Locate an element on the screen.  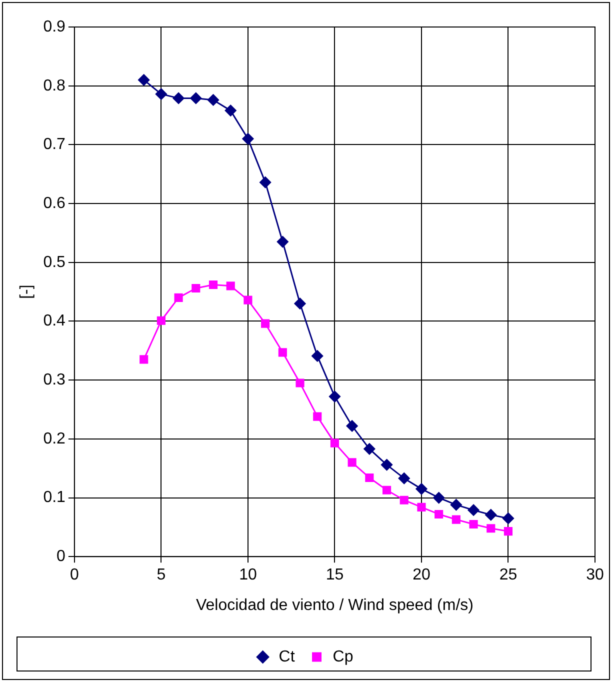
y-tick-label: 0.6 is located at coordinates (54, 203).